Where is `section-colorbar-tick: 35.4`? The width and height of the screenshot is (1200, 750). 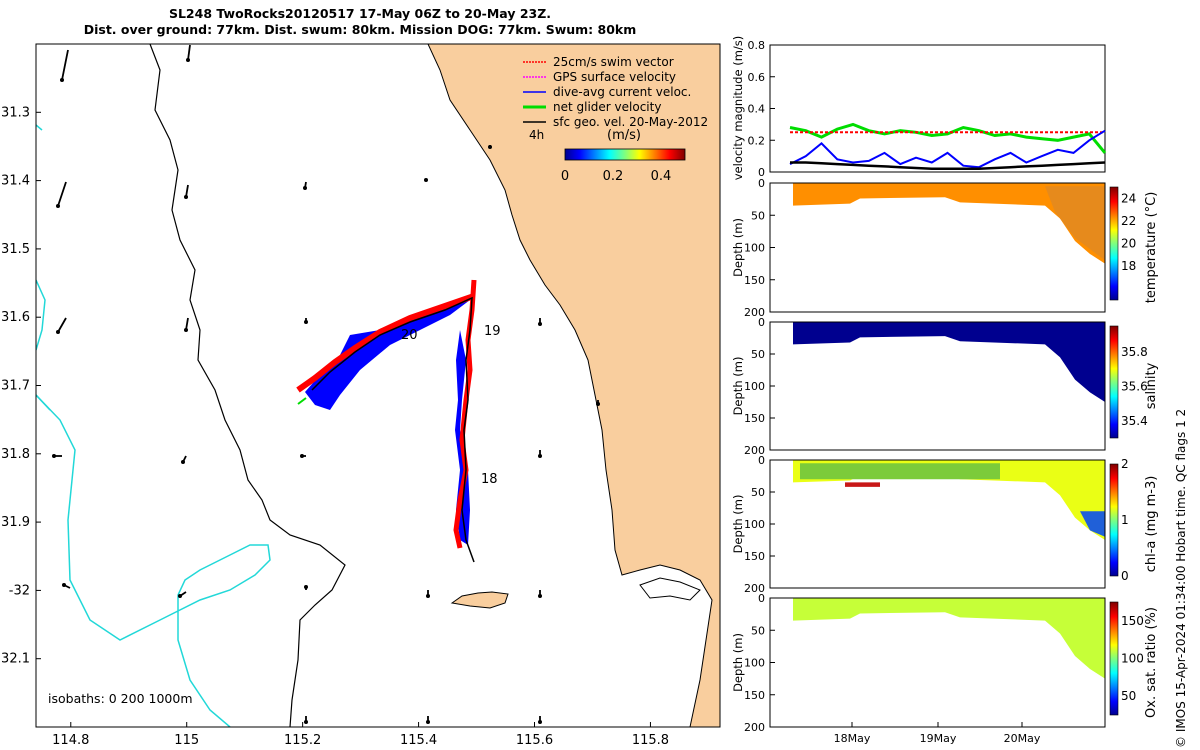 section-colorbar-tick: 35.4 is located at coordinates (1134, 421).